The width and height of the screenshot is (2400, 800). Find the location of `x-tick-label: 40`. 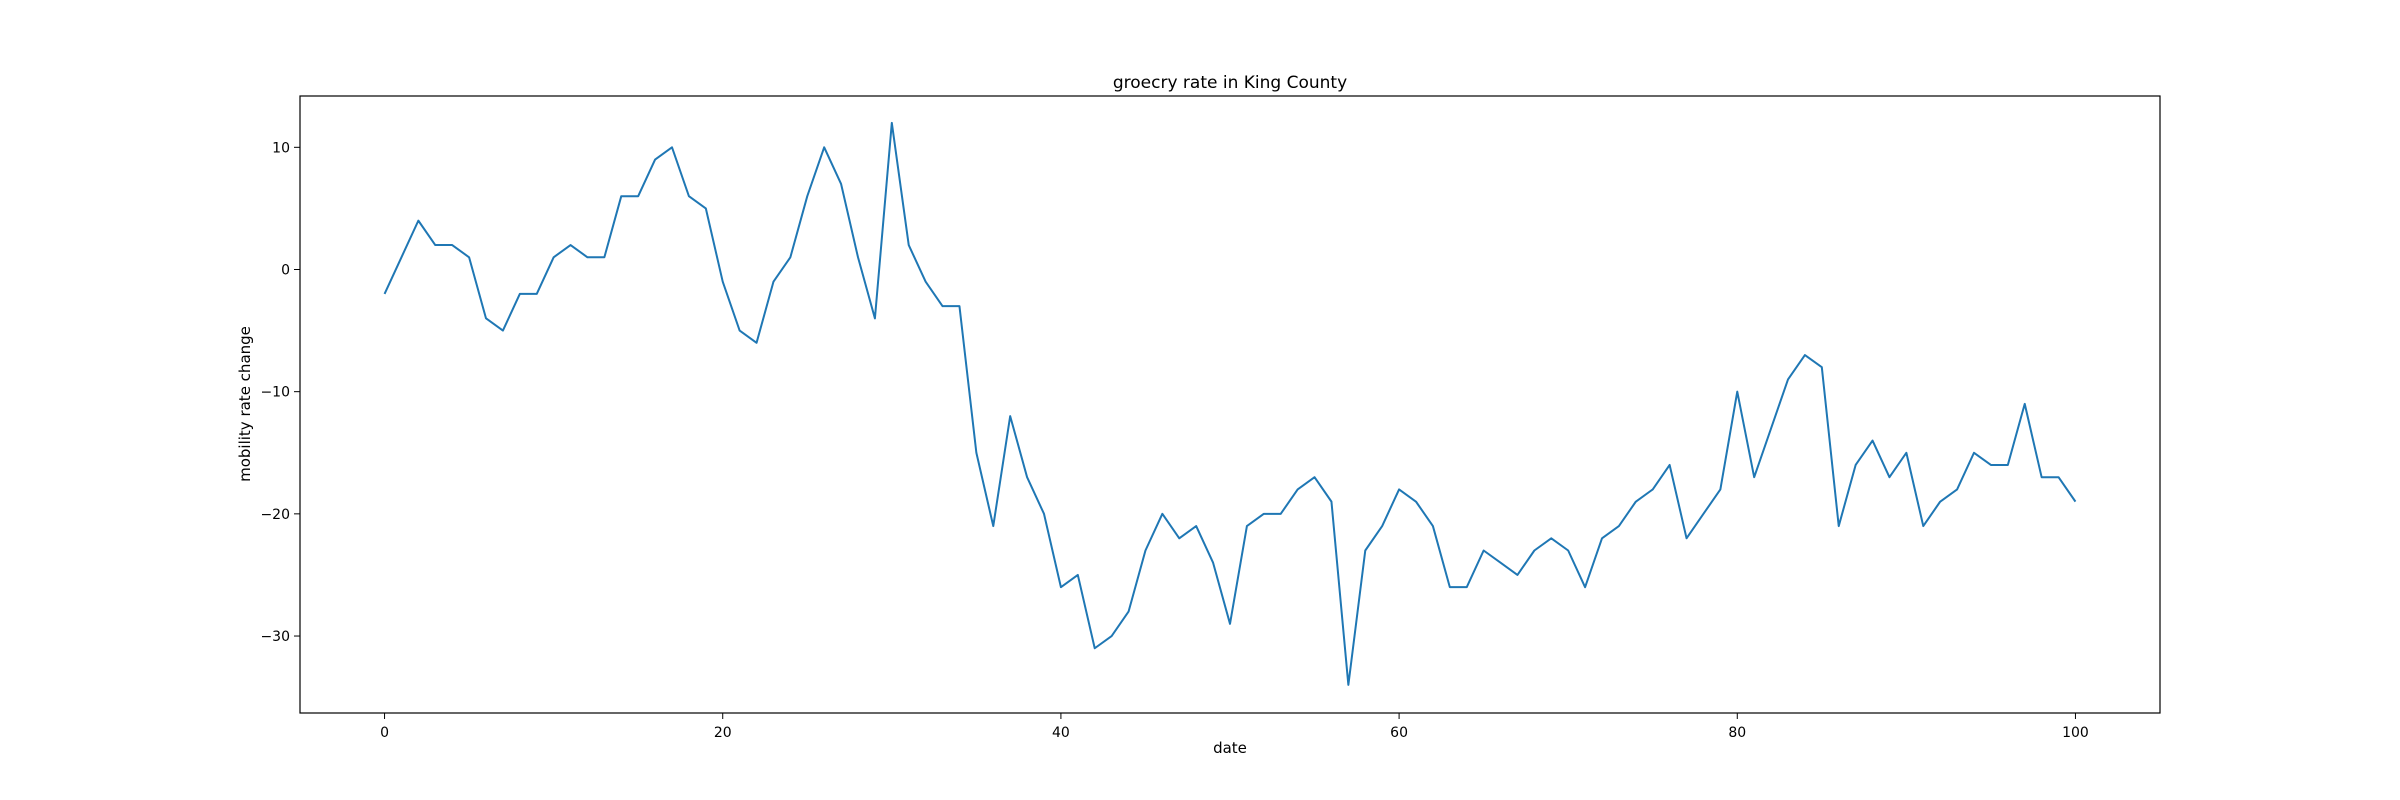

x-tick-label: 40 is located at coordinates (1061, 733).